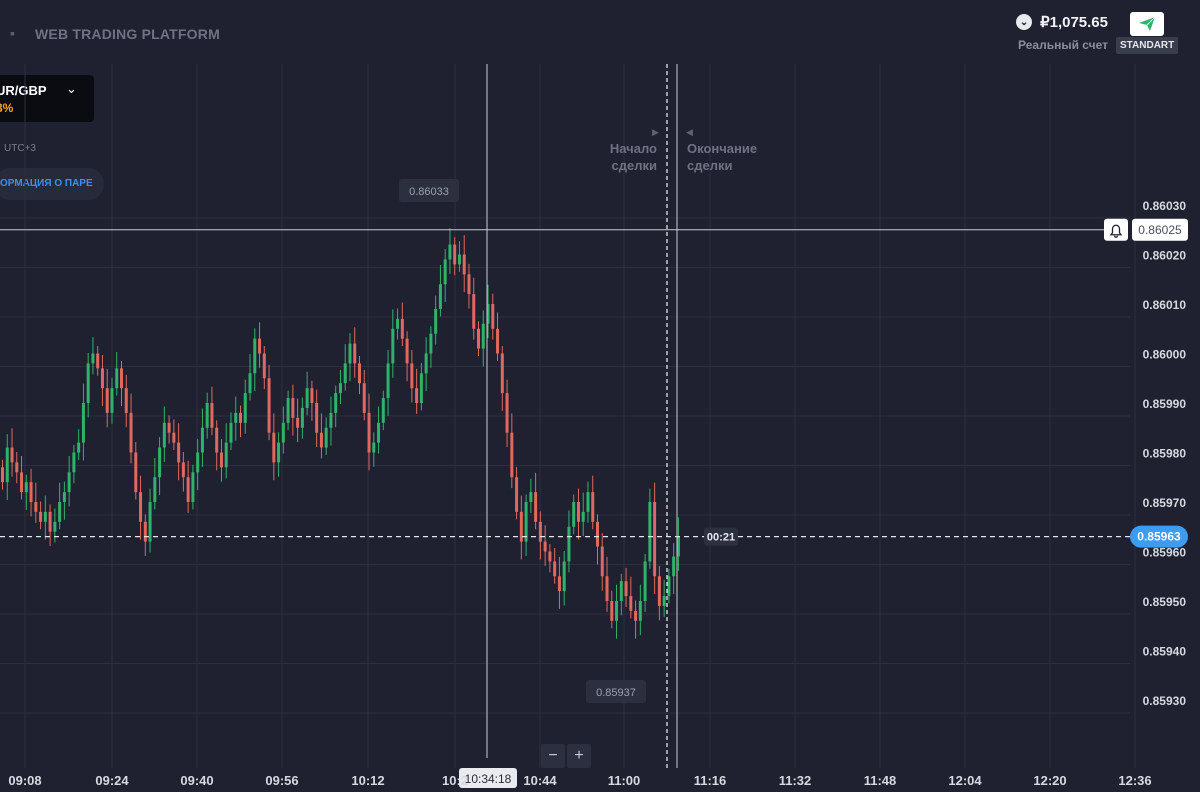 The width and height of the screenshot is (1200, 792). What do you see at coordinates (1063, 45) in the screenshot?
I see `account-type-label: Реальный счет` at bounding box center [1063, 45].